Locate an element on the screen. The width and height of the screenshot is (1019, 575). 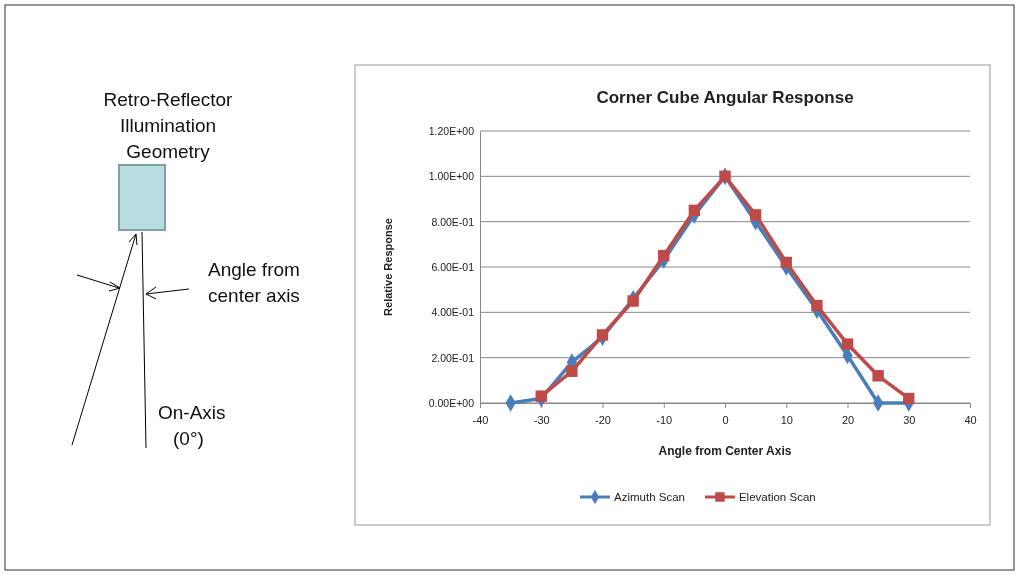
y-tick-label: 0.00E+00 is located at coordinates (451, 402).